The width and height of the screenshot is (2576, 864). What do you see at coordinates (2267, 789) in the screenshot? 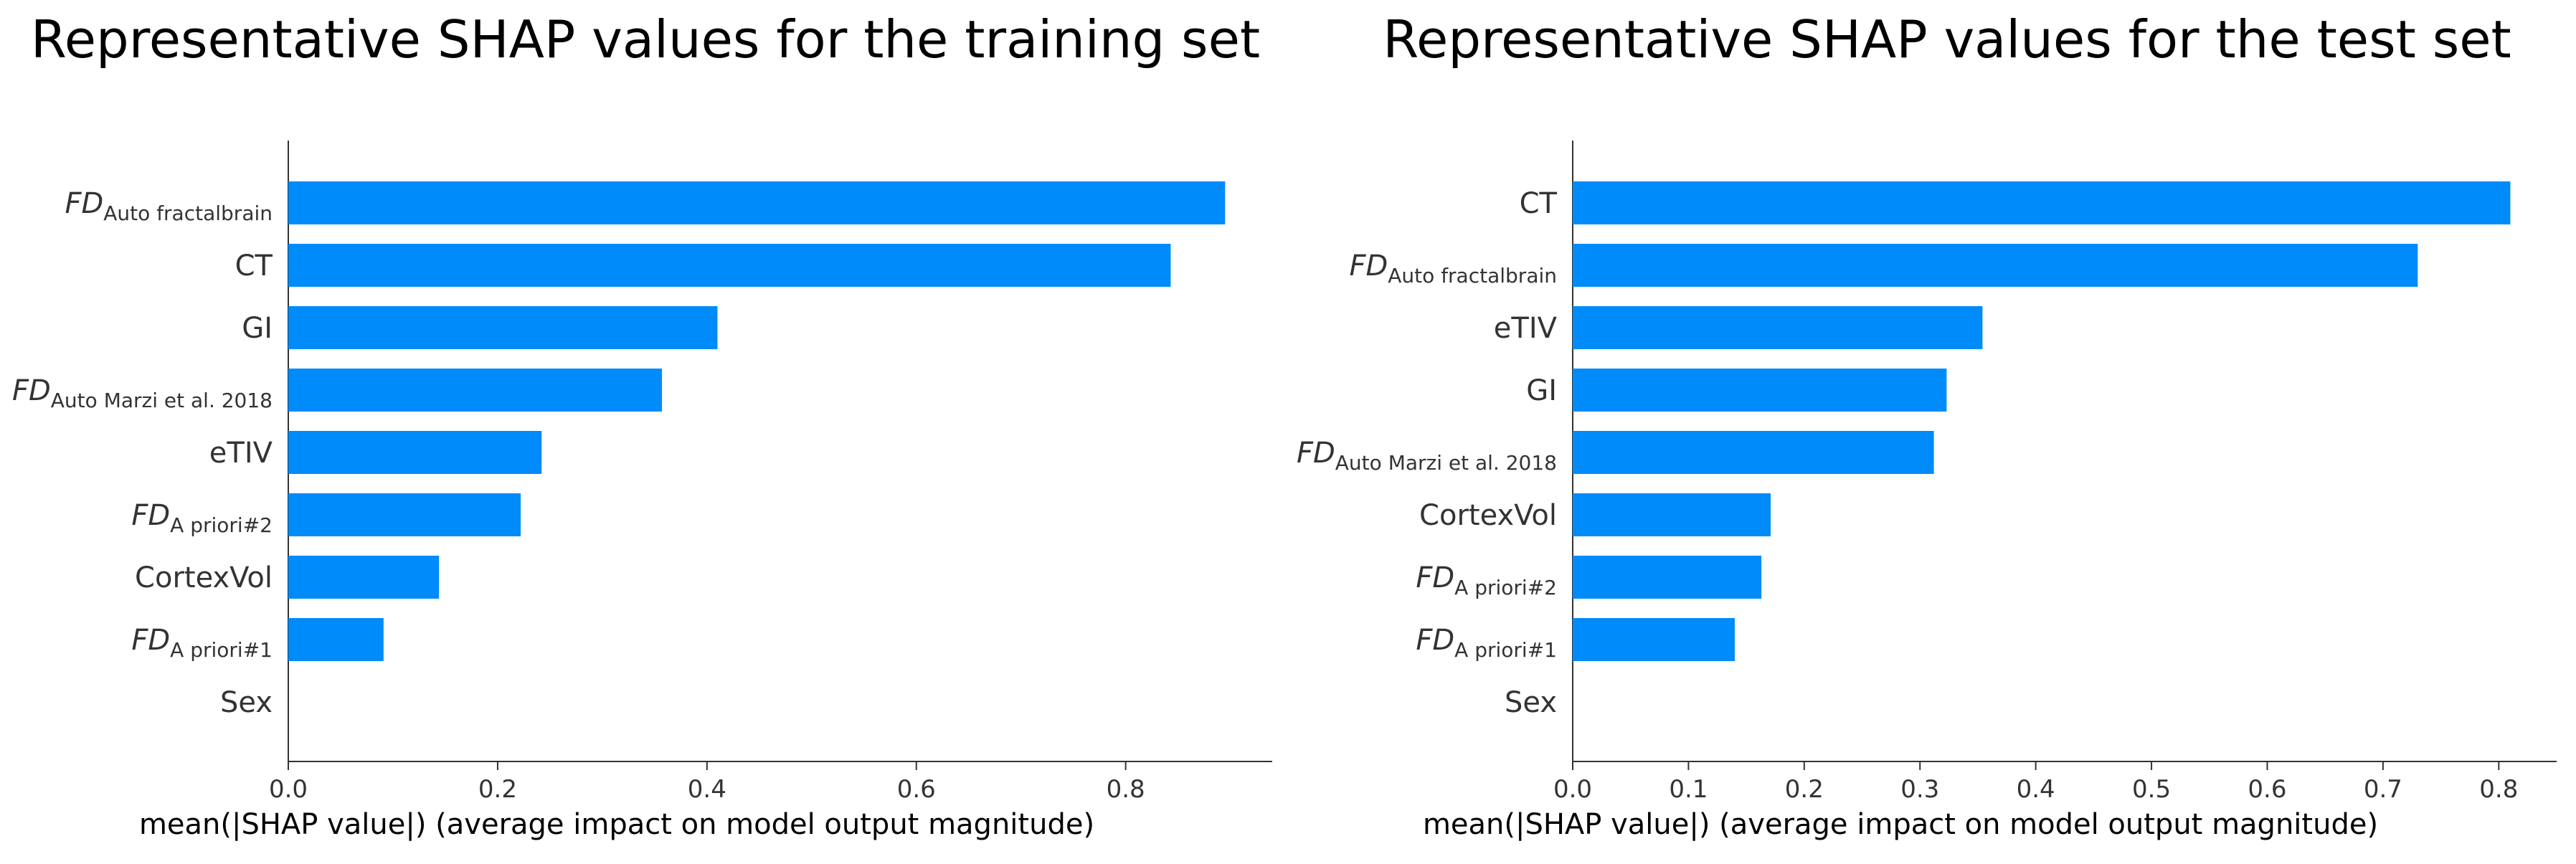
I see `x-tick-label-test-6: 0.6` at bounding box center [2267, 789].